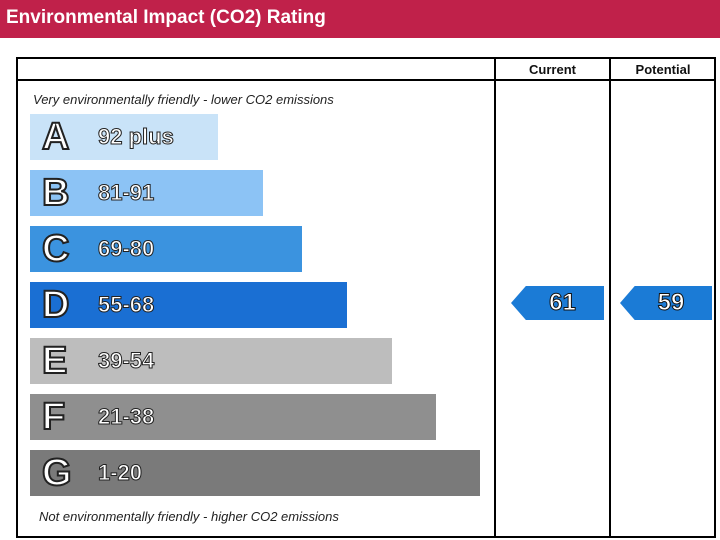 The width and height of the screenshot is (720, 540). I want to click on band-letter: F, so click(53, 417).